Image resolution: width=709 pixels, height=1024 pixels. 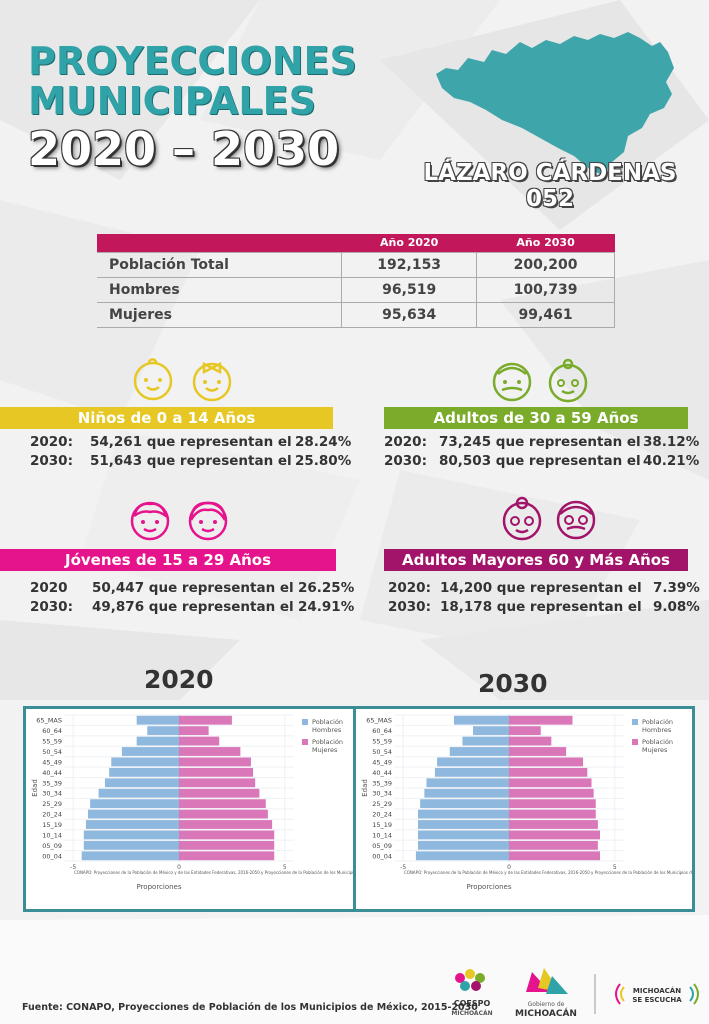 What do you see at coordinates (52, 783) in the screenshot?
I see `age-tick-label: 35_39` at bounding box center [52, 783].